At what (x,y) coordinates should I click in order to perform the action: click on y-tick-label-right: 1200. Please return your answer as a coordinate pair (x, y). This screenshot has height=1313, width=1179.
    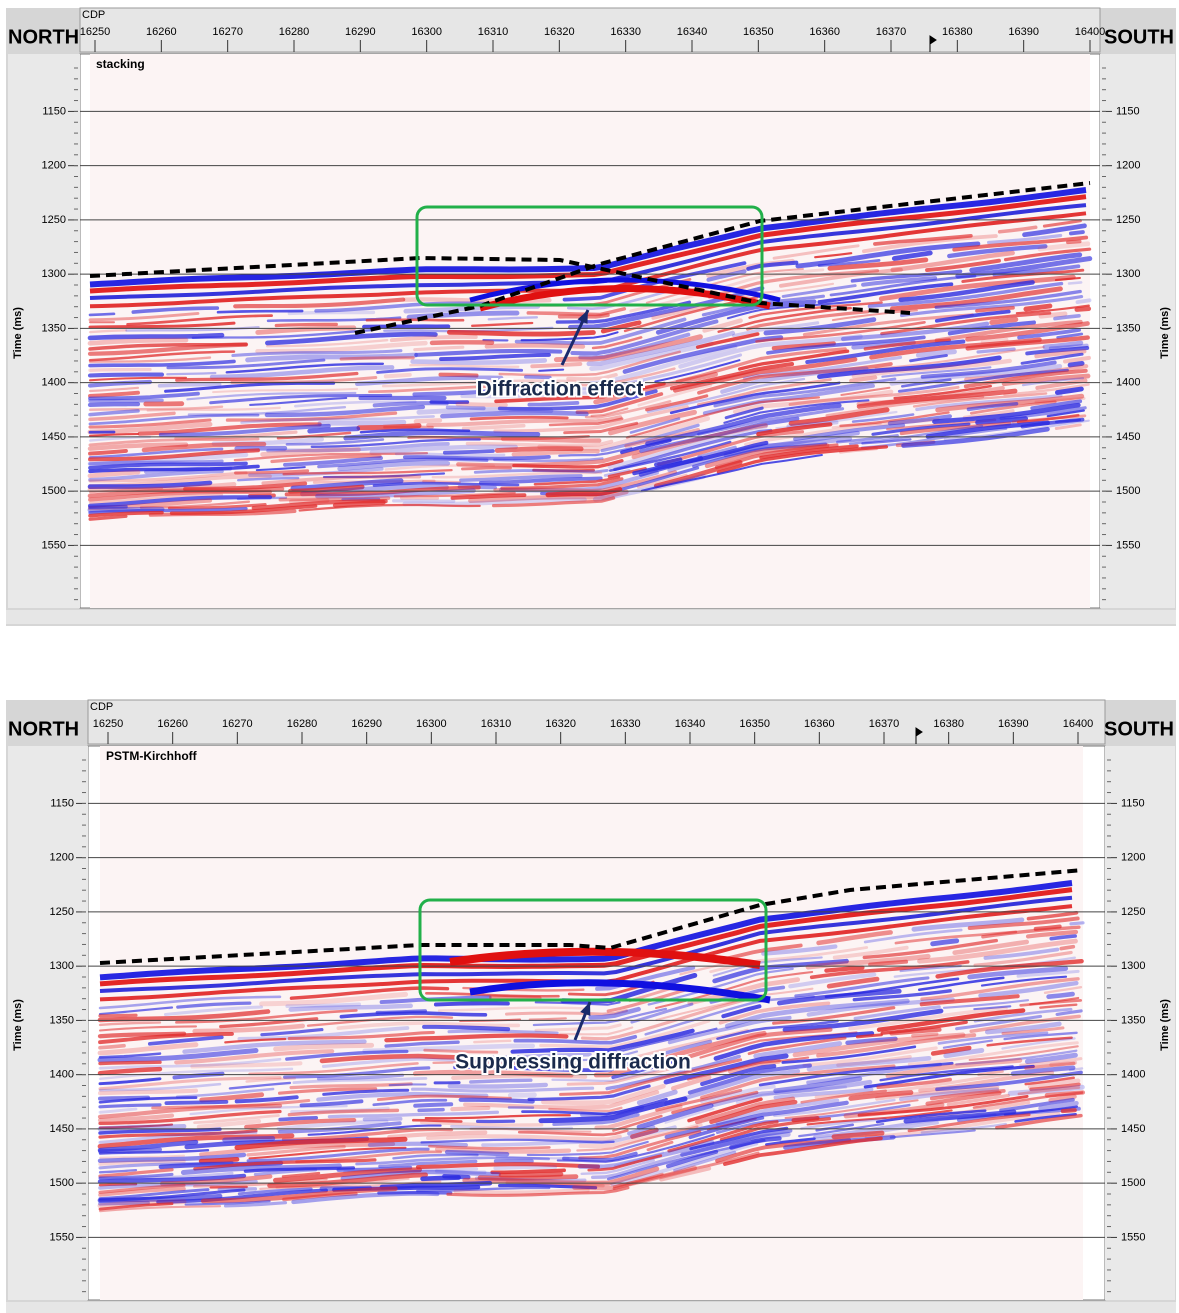
    Looking at the image, I should click on (1133, 858).